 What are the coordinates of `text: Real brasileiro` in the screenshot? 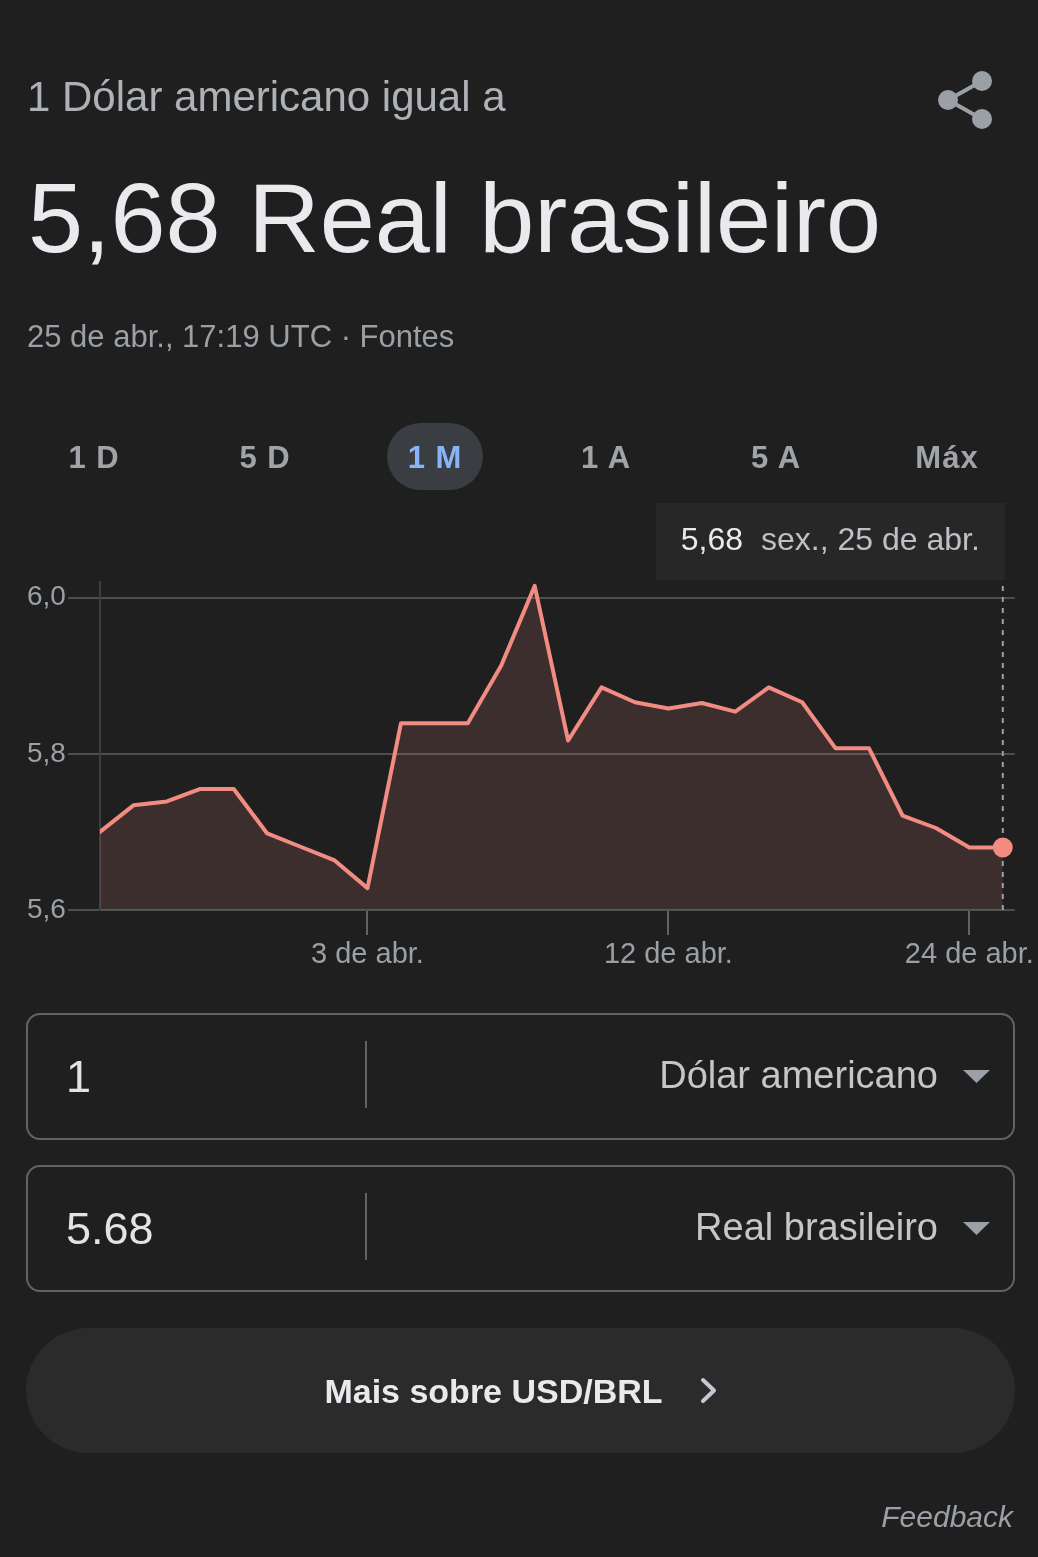 It's located at (816, 1227).